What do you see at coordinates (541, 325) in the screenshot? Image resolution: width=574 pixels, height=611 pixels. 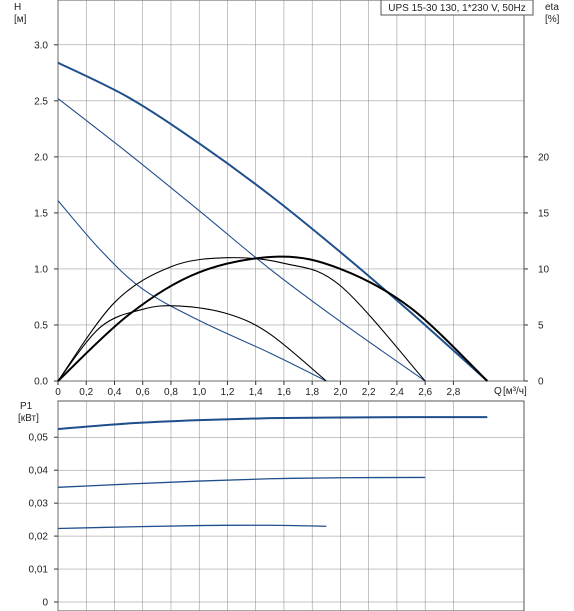 I see `y2-tick-label: 5` at bounding box center [541, 325].